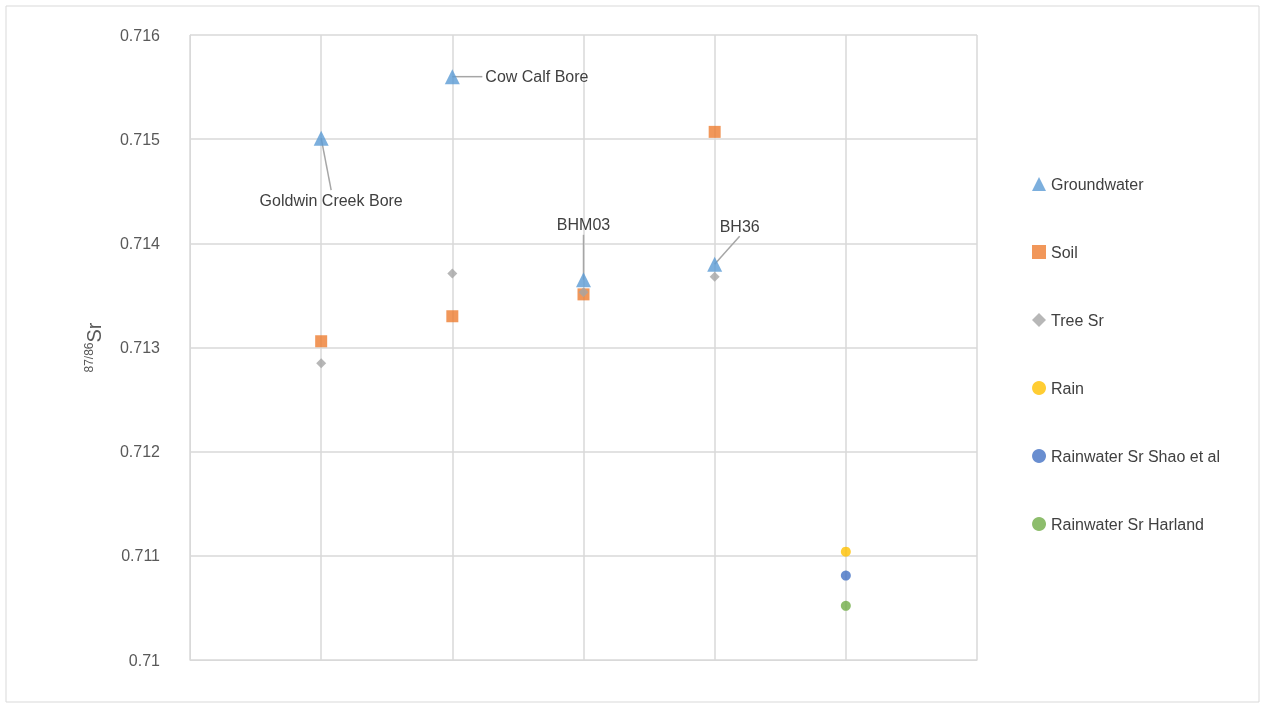 This screenshot has width=1265, height=708. What do you see at coordinates (140, 139) in the screenshot?
I see `y-tick-label: 0.715` at bounding box center [140, 139].